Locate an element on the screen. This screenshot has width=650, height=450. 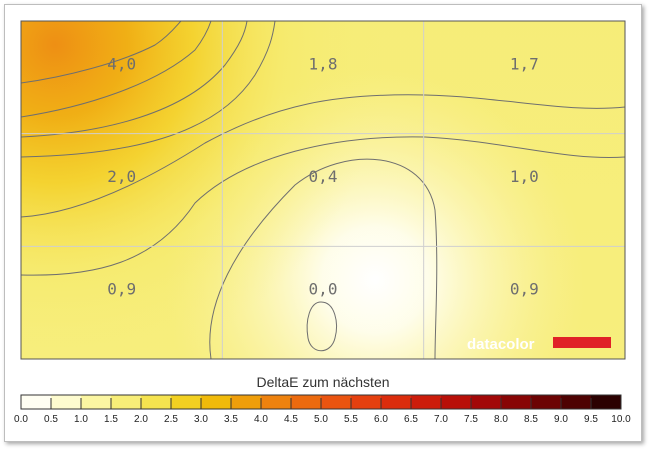
legend-tick-label: 1.0 is located at coordinates (81, 419).